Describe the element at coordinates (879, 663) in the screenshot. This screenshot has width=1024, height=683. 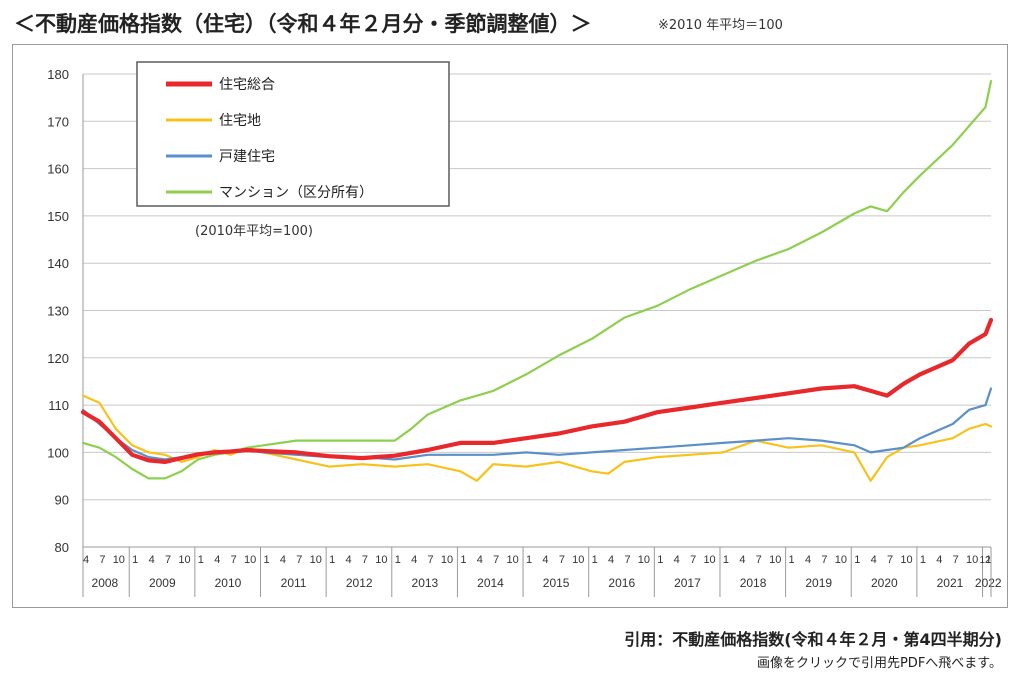
I see `citation-link: 画像をクリックで引用先PDFへ飛べます。` at that location.